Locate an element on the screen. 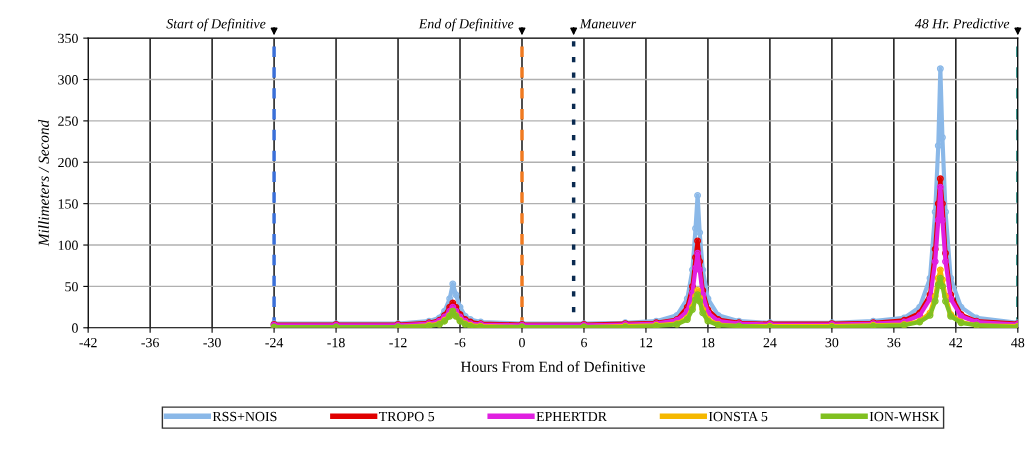 The width and height of the screenshot is (1025, 454). x-tick-label: -30 is located at coordinates (212, 342).